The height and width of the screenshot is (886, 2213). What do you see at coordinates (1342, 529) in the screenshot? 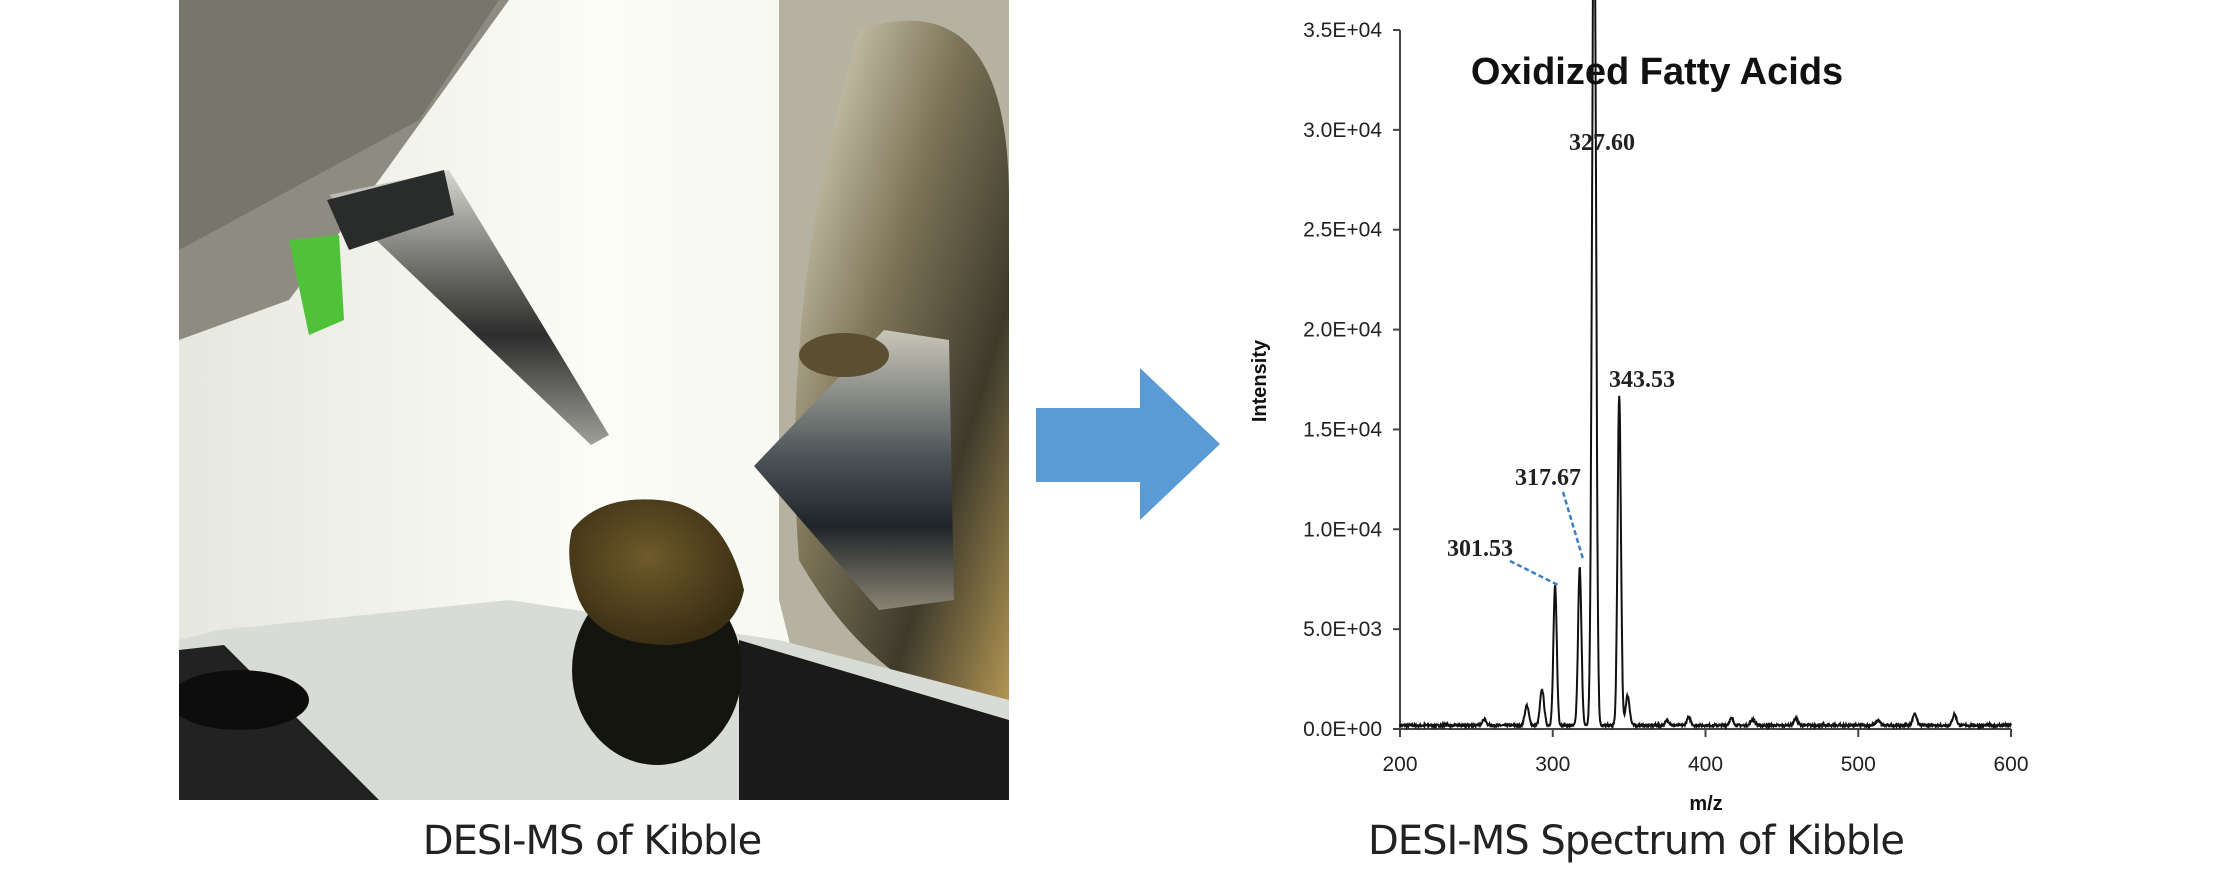
I see `y-tick-label: 1.0E+04` at bounding box center [1342, 529].